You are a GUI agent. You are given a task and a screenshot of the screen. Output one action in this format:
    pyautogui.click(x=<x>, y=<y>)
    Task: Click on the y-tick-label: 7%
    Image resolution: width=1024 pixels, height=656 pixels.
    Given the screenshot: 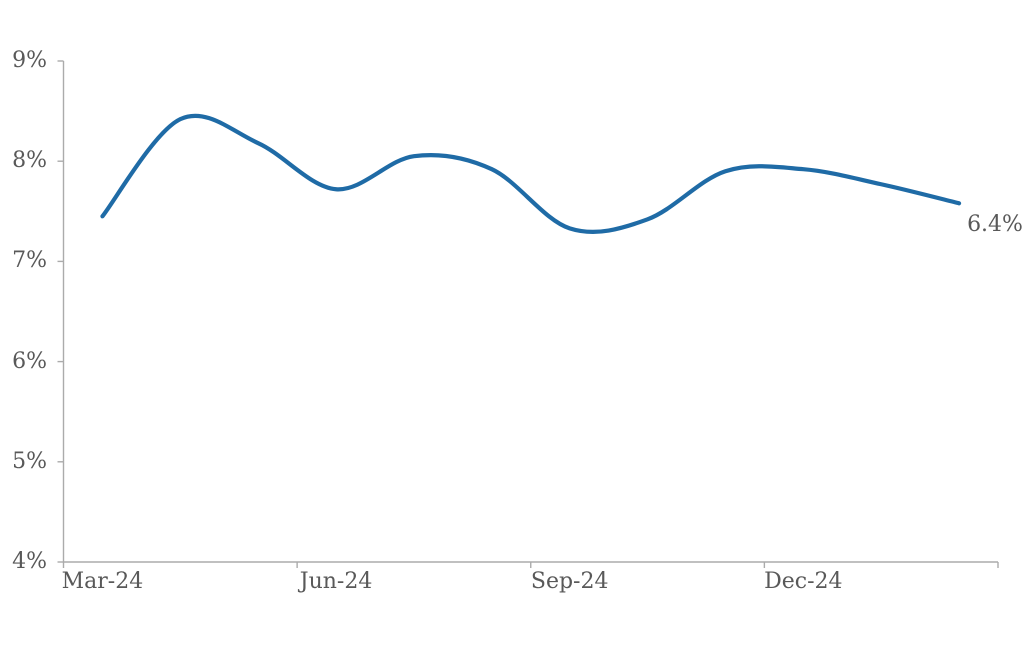 What is the action you would take?
    pyautogui.click(x=29, y=261)
    